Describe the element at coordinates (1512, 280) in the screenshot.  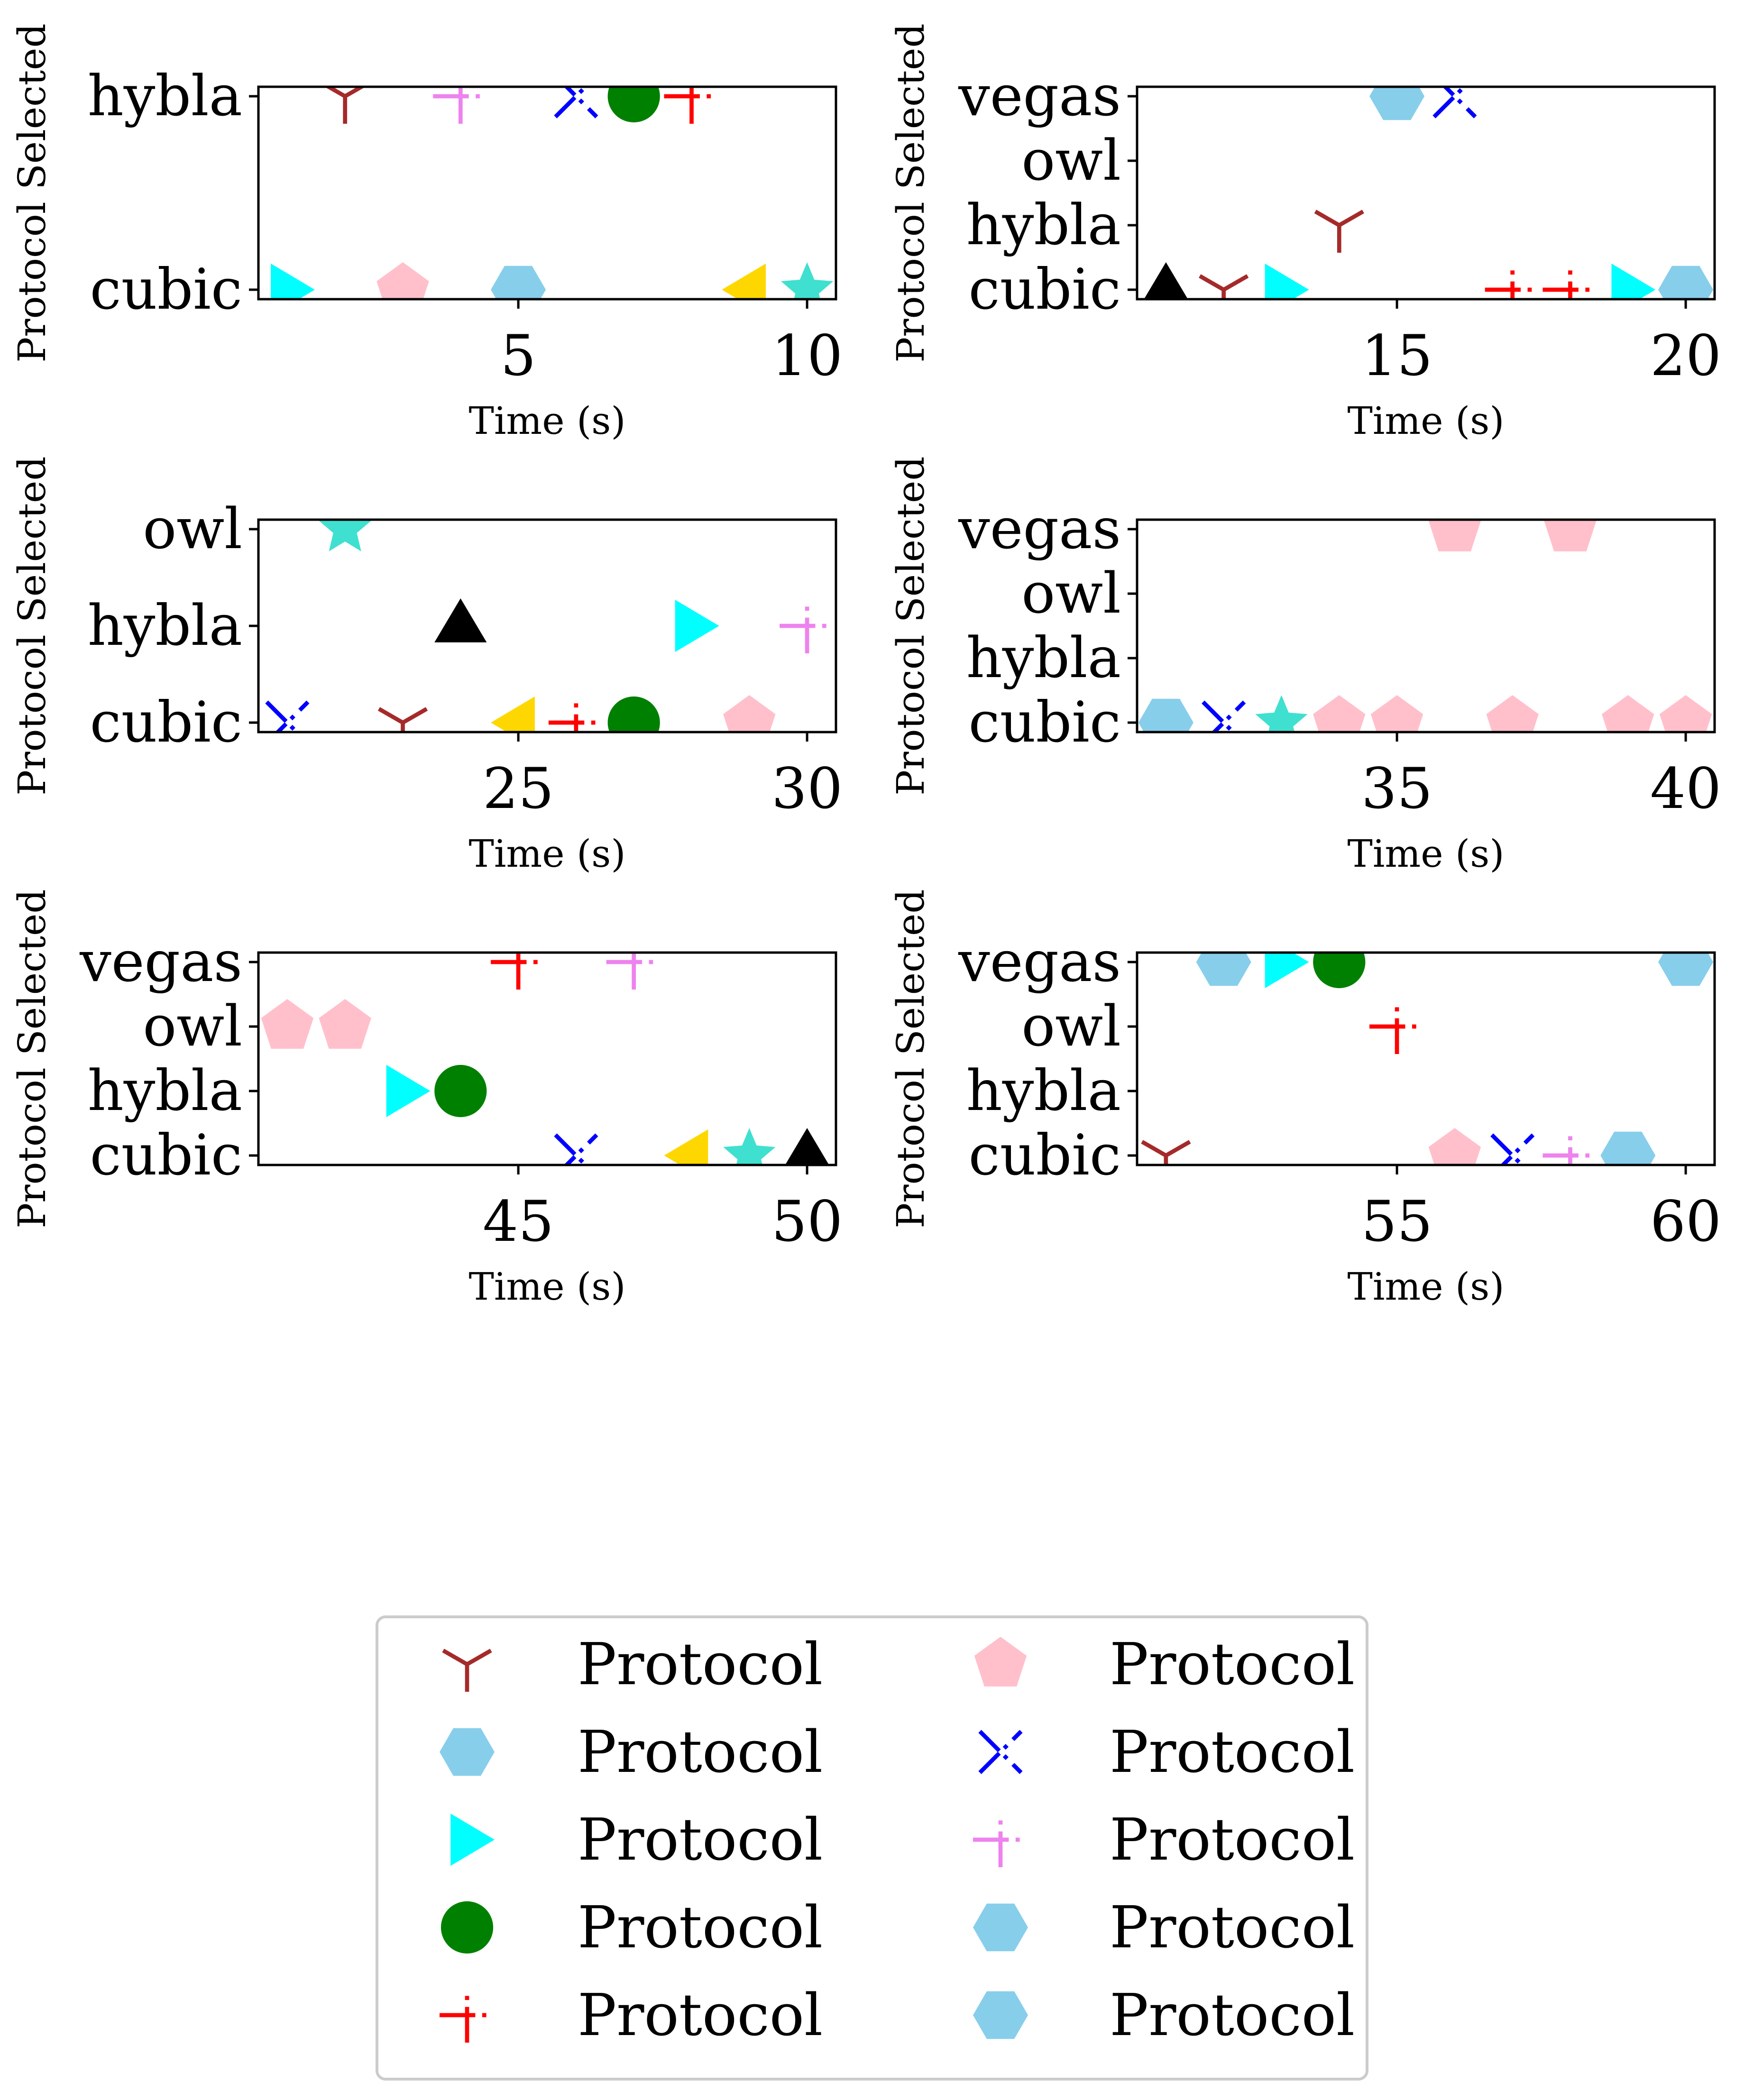
I see `point-17-cubic` at that location.